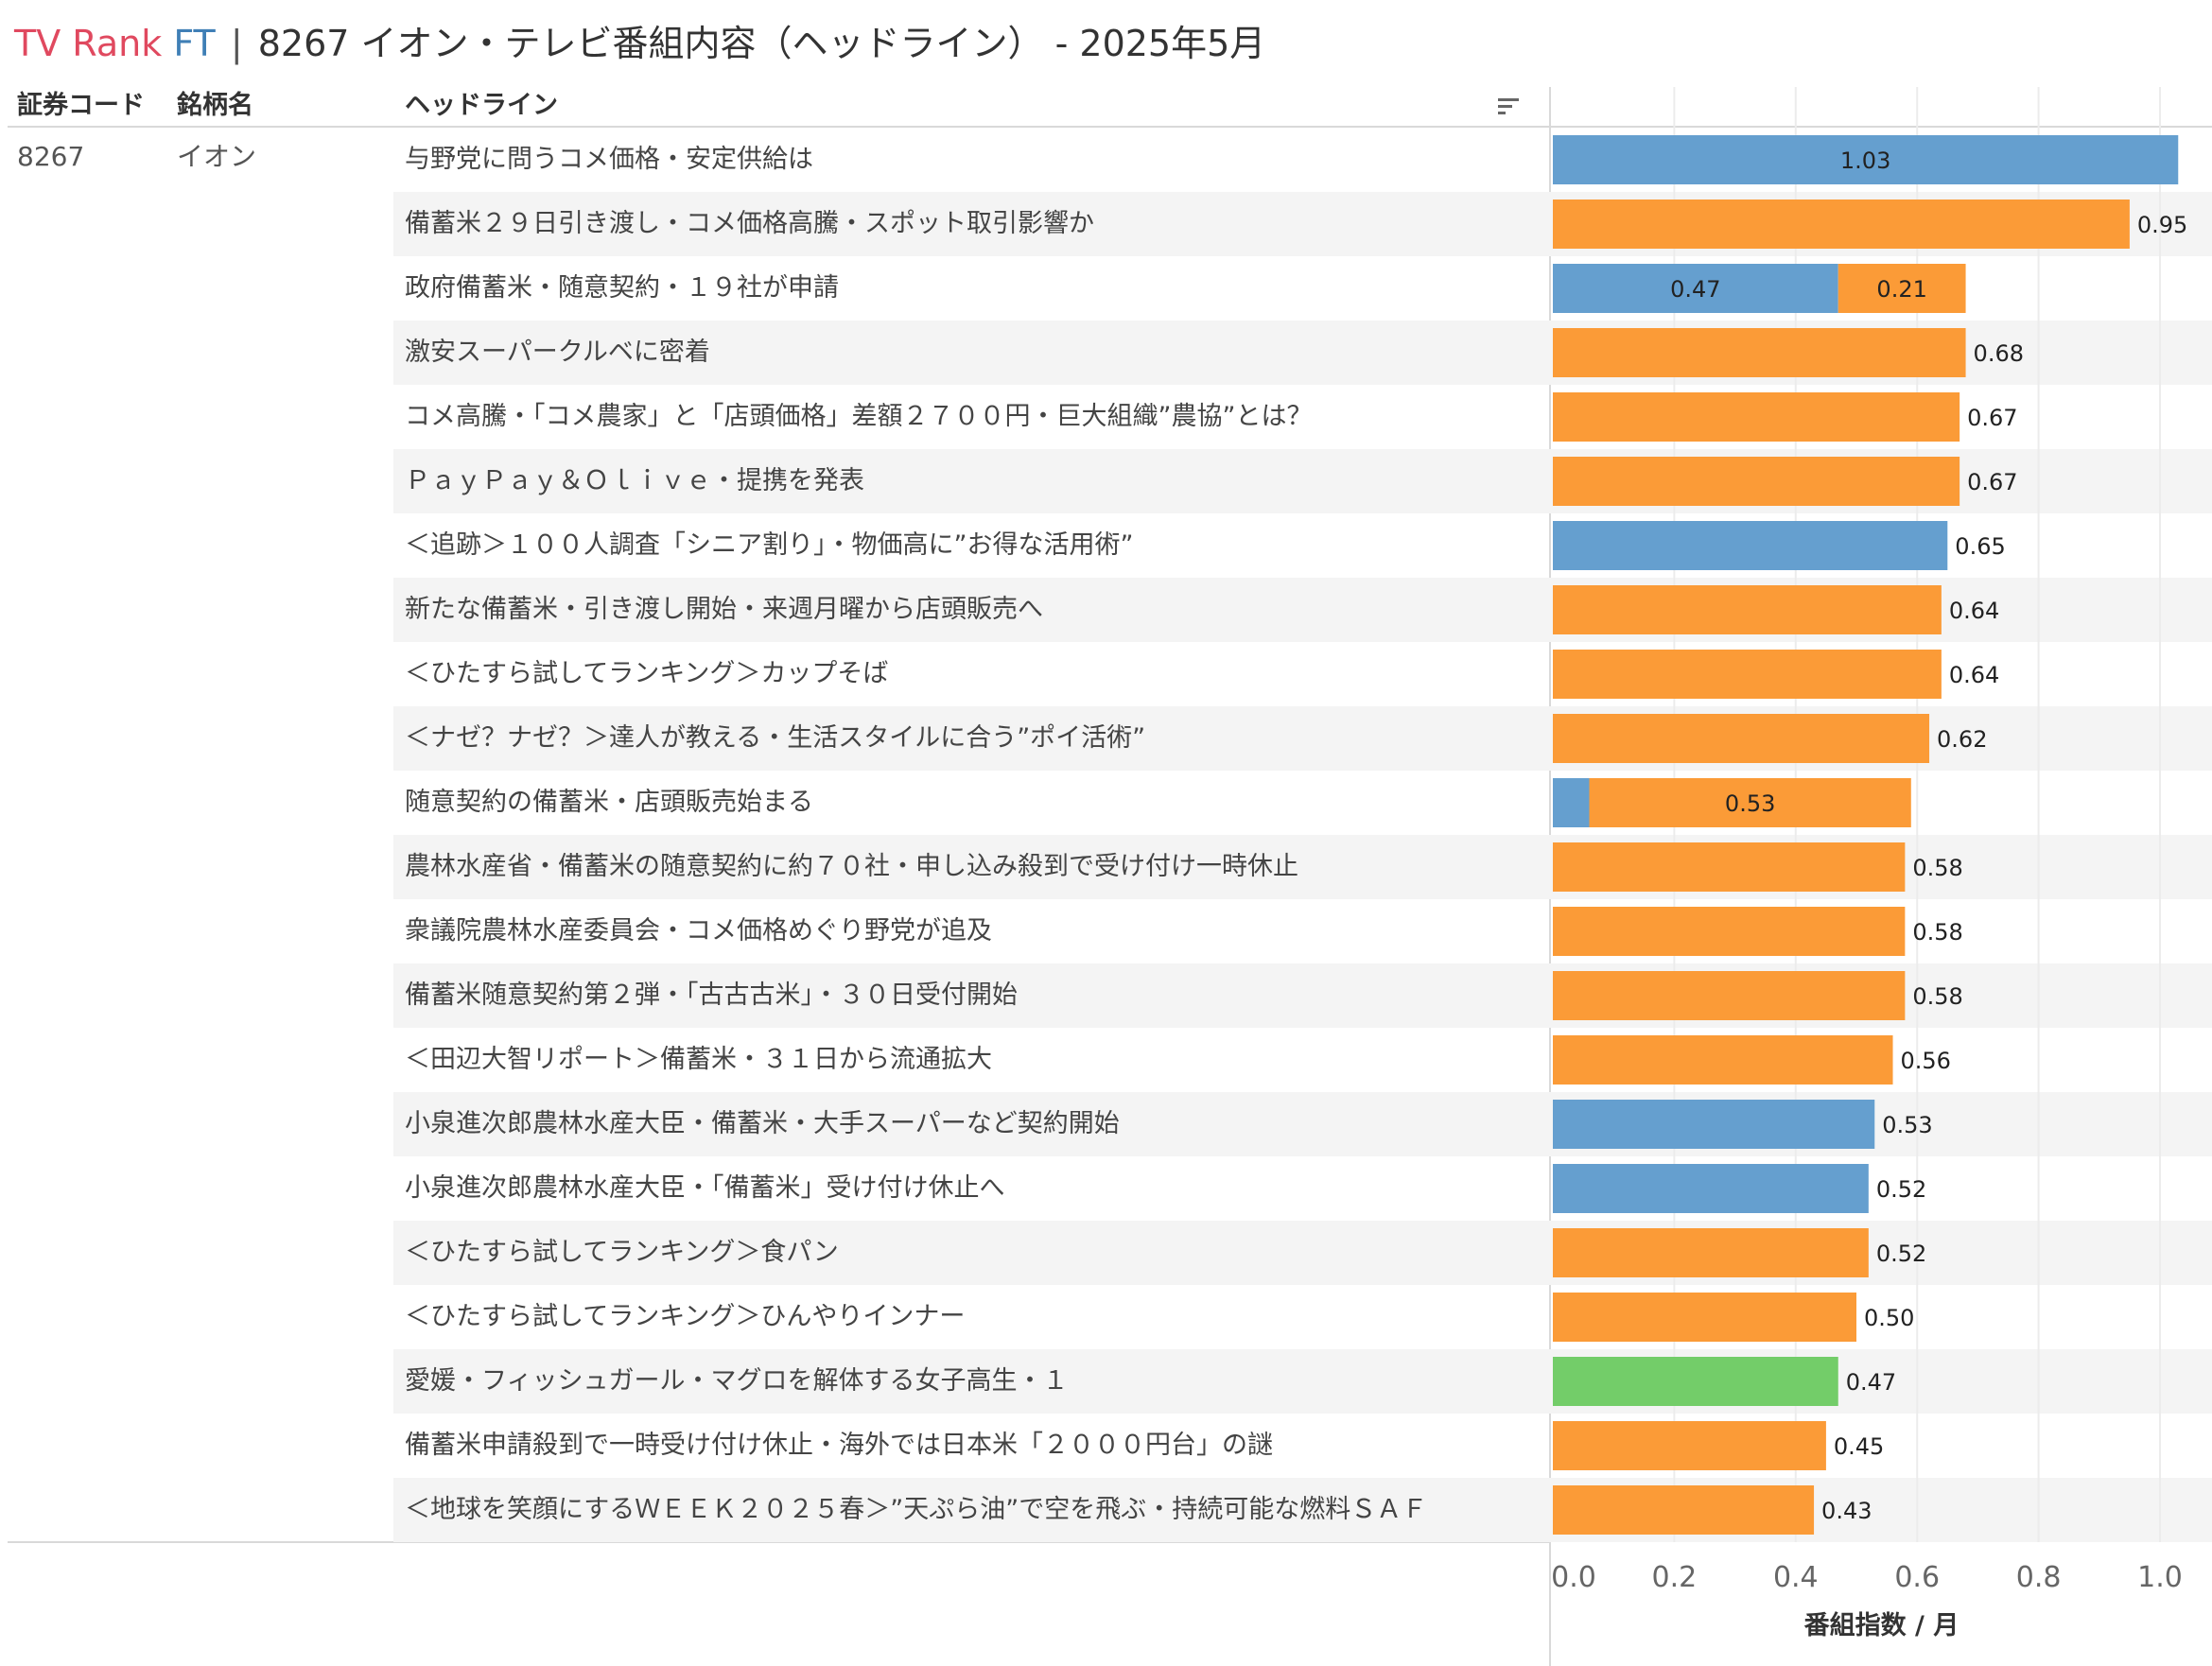 The width and height of the screenshot is (2212, 1666). I want to click on bar-data-label: 0.21, so click(1901, 289).